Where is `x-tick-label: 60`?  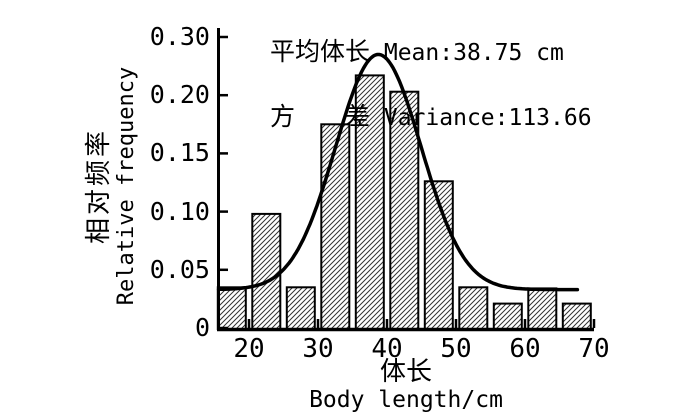 x-tick-label: 60 is located at coordinates (525, 349).